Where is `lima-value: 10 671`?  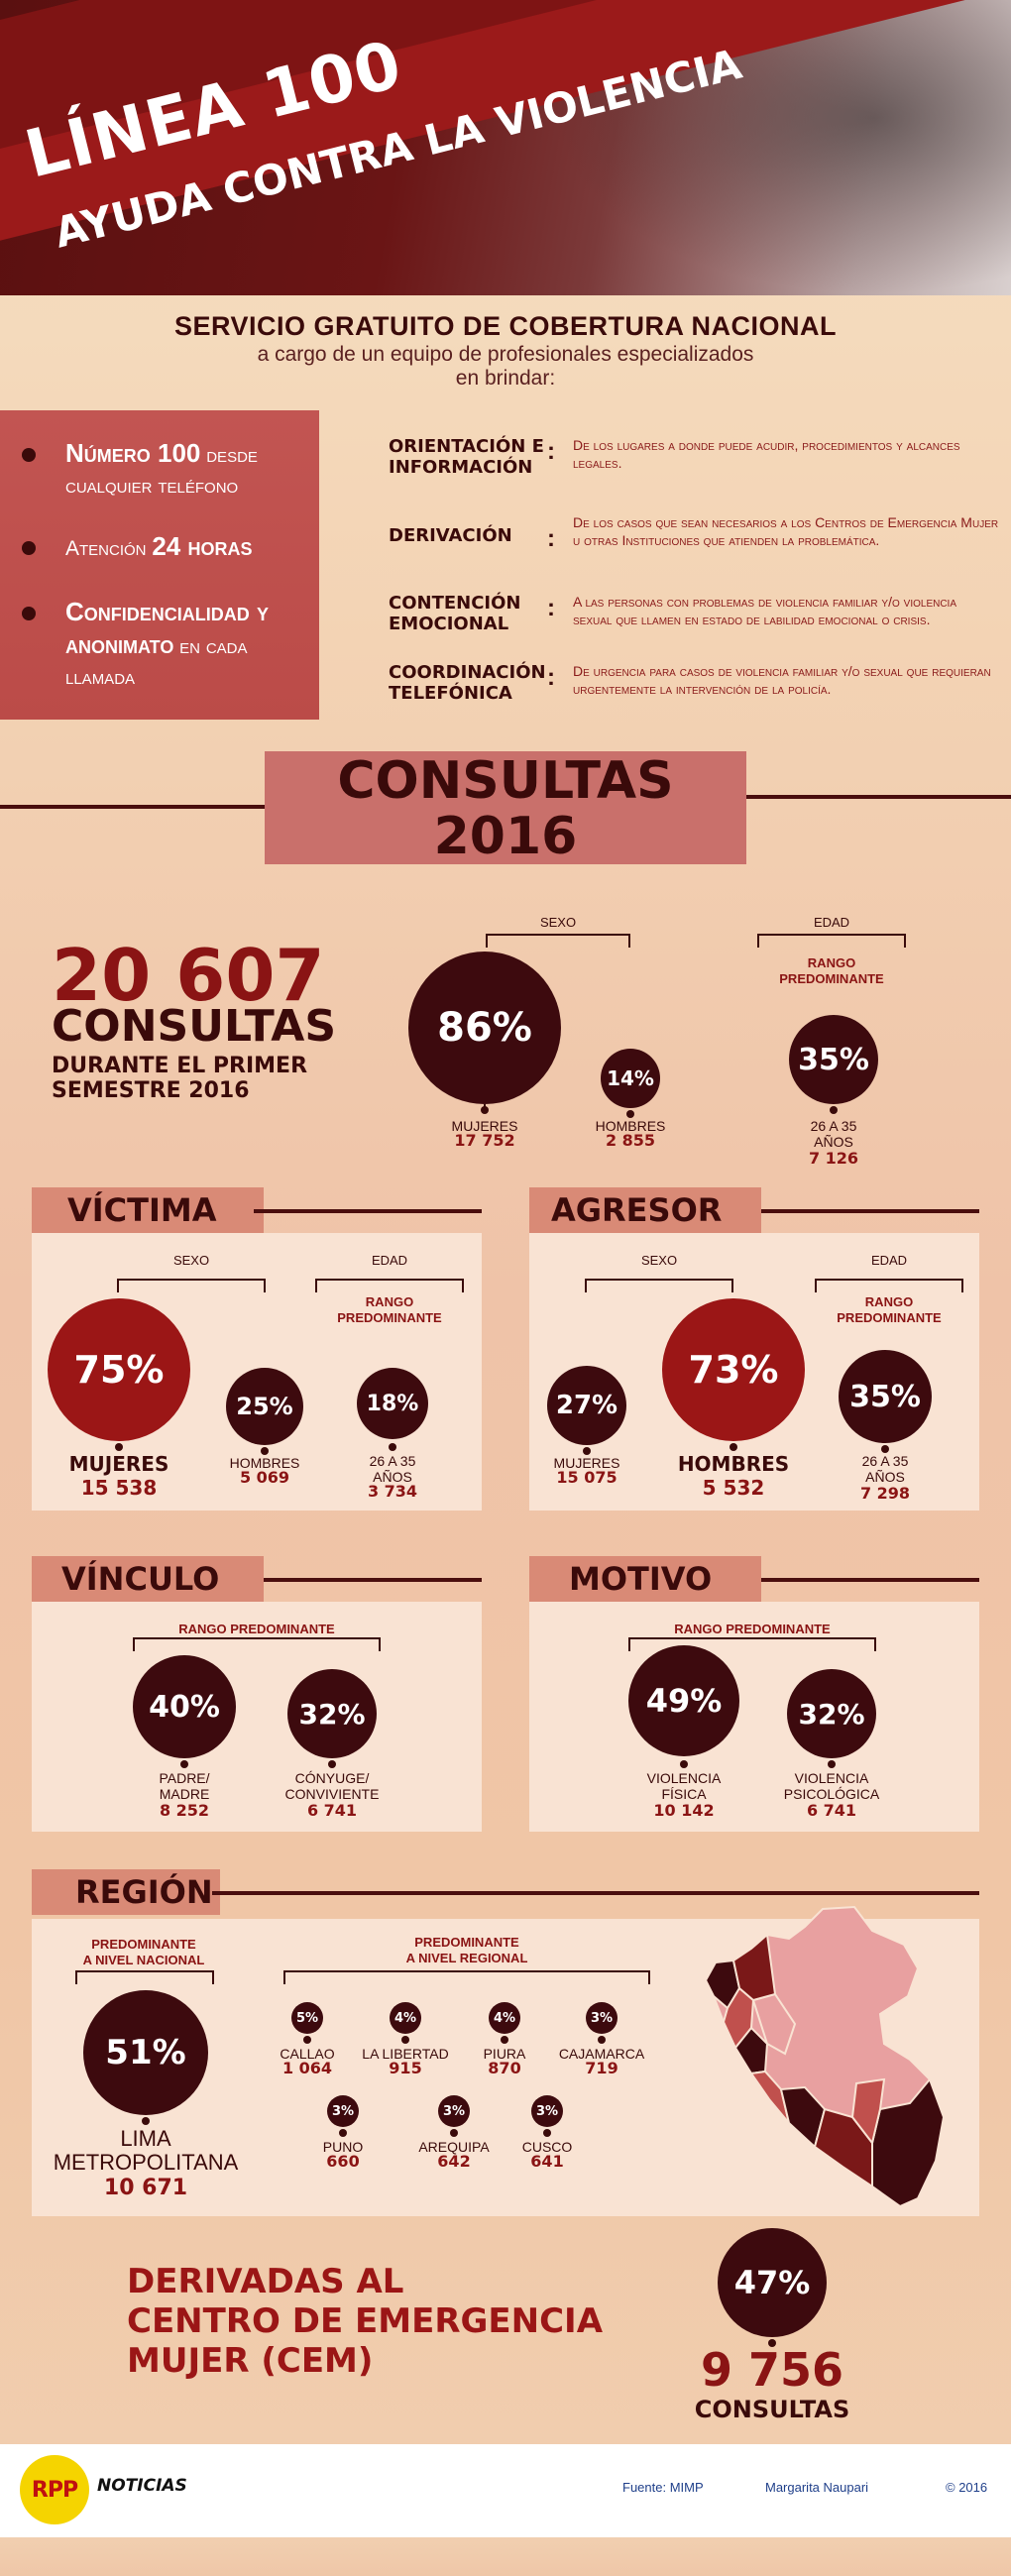
lima-value: 10 671 is located at coordinates (145, 2188).